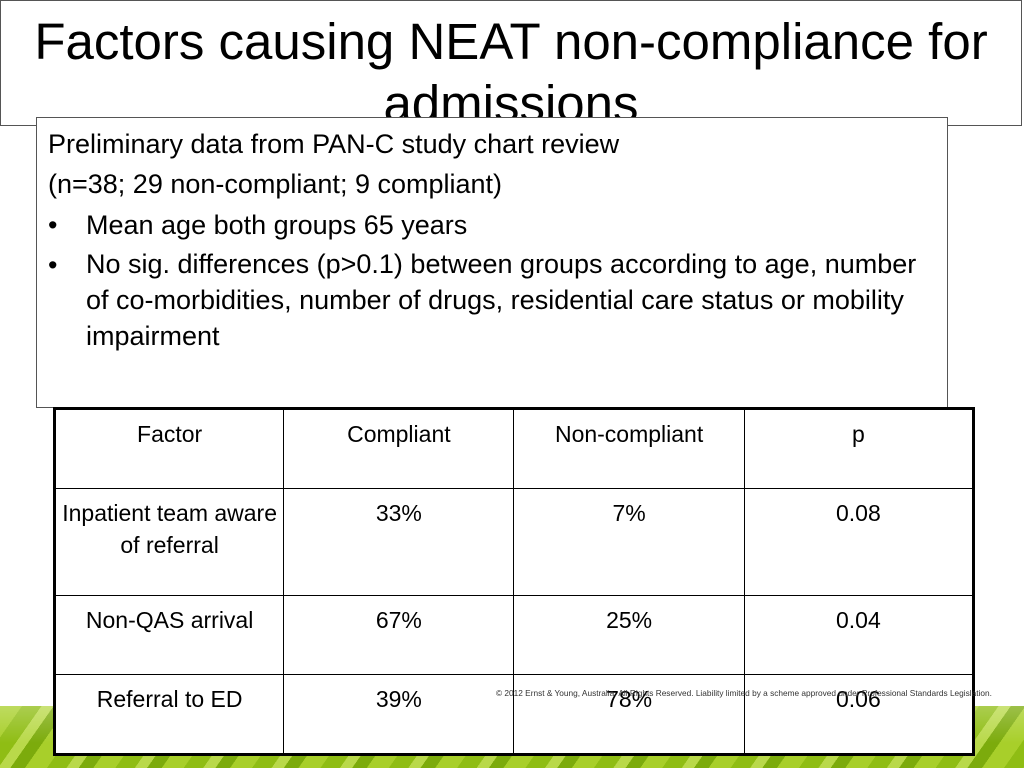 The height and width of the screenshot is (768, 1024). I want to click on cell-p: 0.08, so click(859, 542).